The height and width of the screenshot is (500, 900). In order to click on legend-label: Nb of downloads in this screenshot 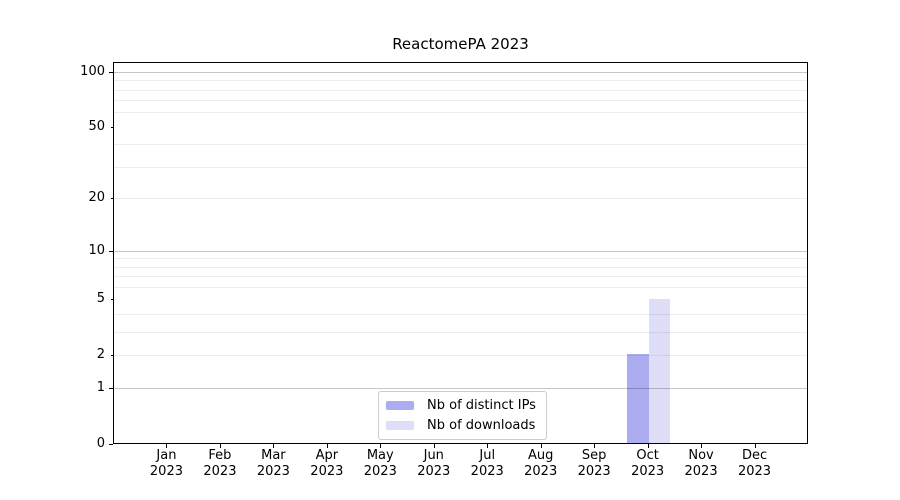, I will do `click(481, 425)`.